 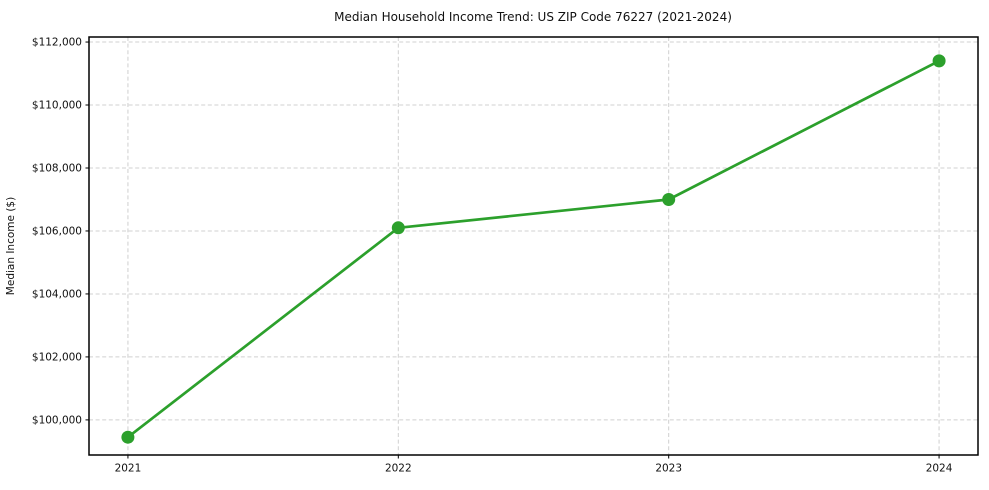 What do you see at coordinates (128, 469) in the screenshot?
I see `x-tick-label: 2021` at bounding box center [128, 469].